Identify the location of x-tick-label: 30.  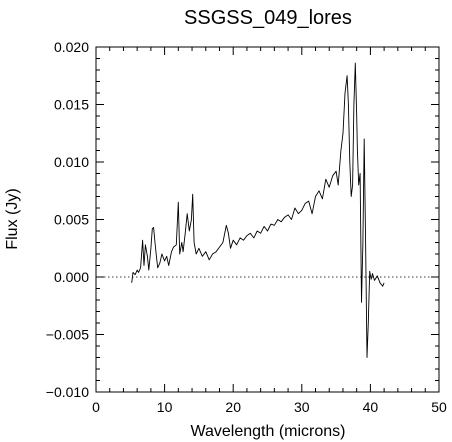
(302, 407).